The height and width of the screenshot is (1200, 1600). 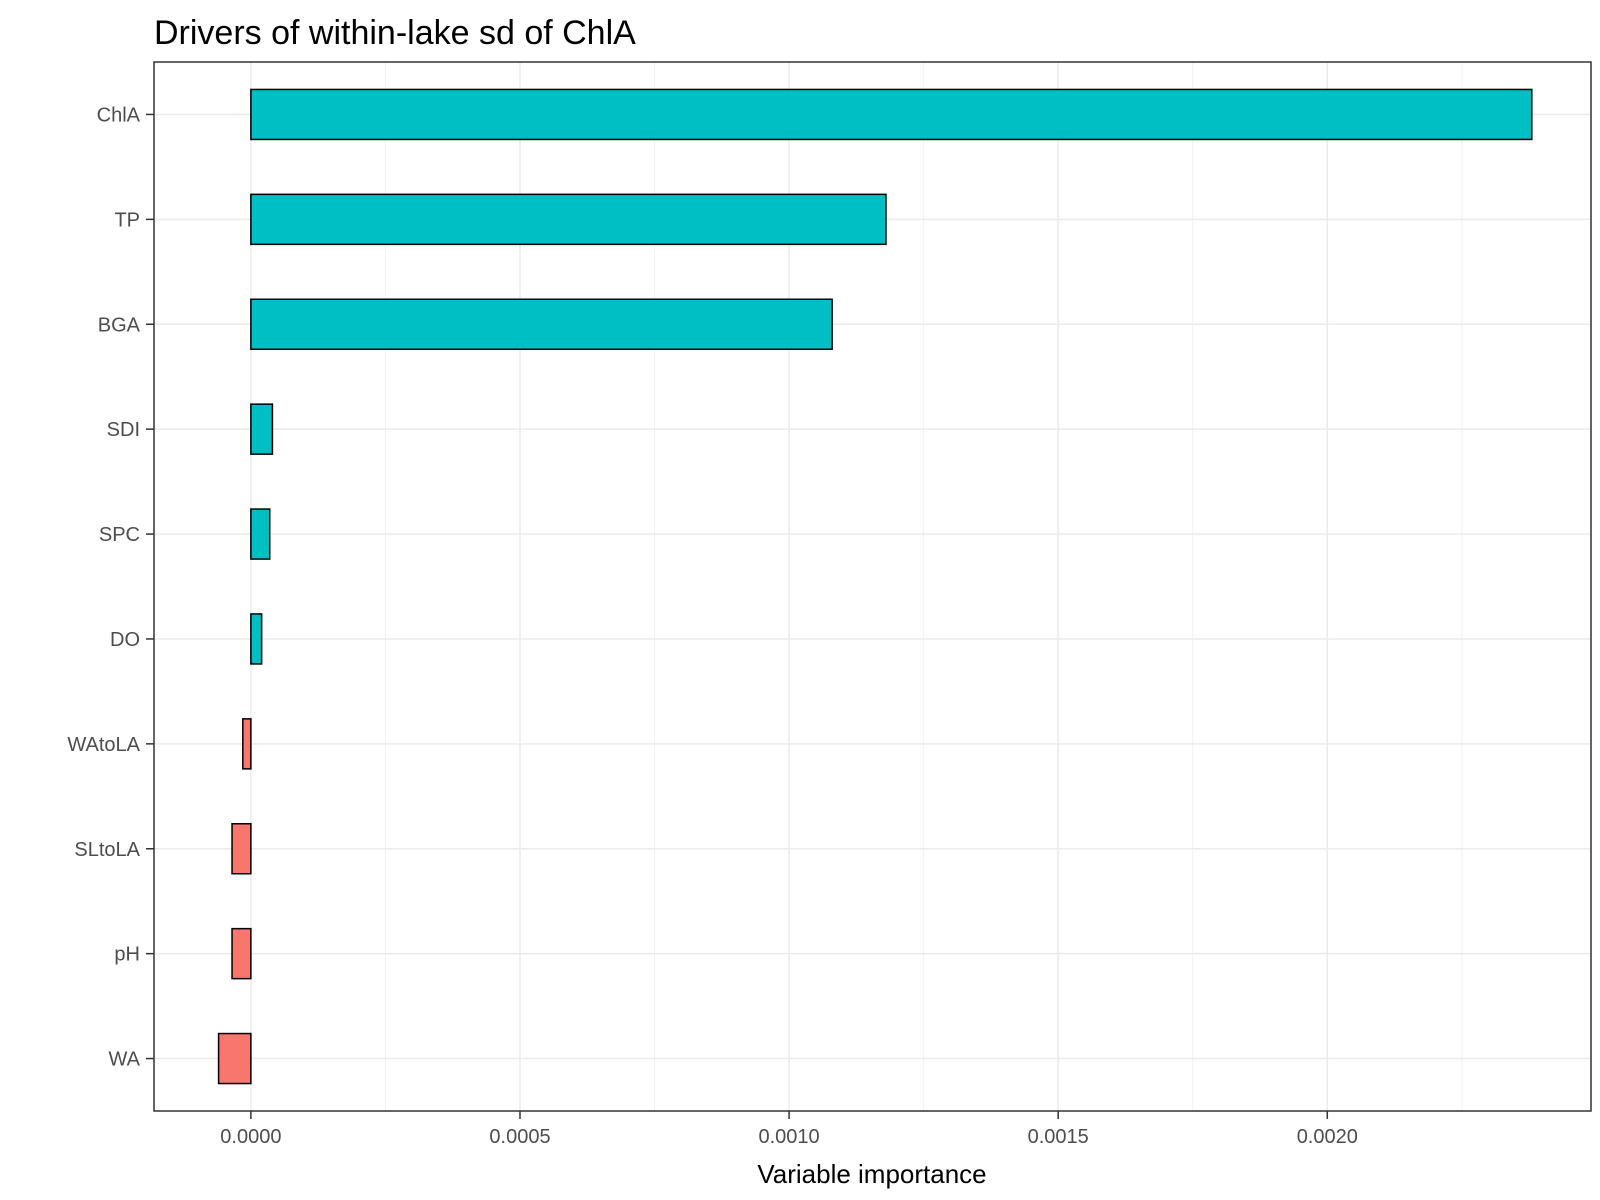 I want to click on bar-chla, so click(x=891, y=114).